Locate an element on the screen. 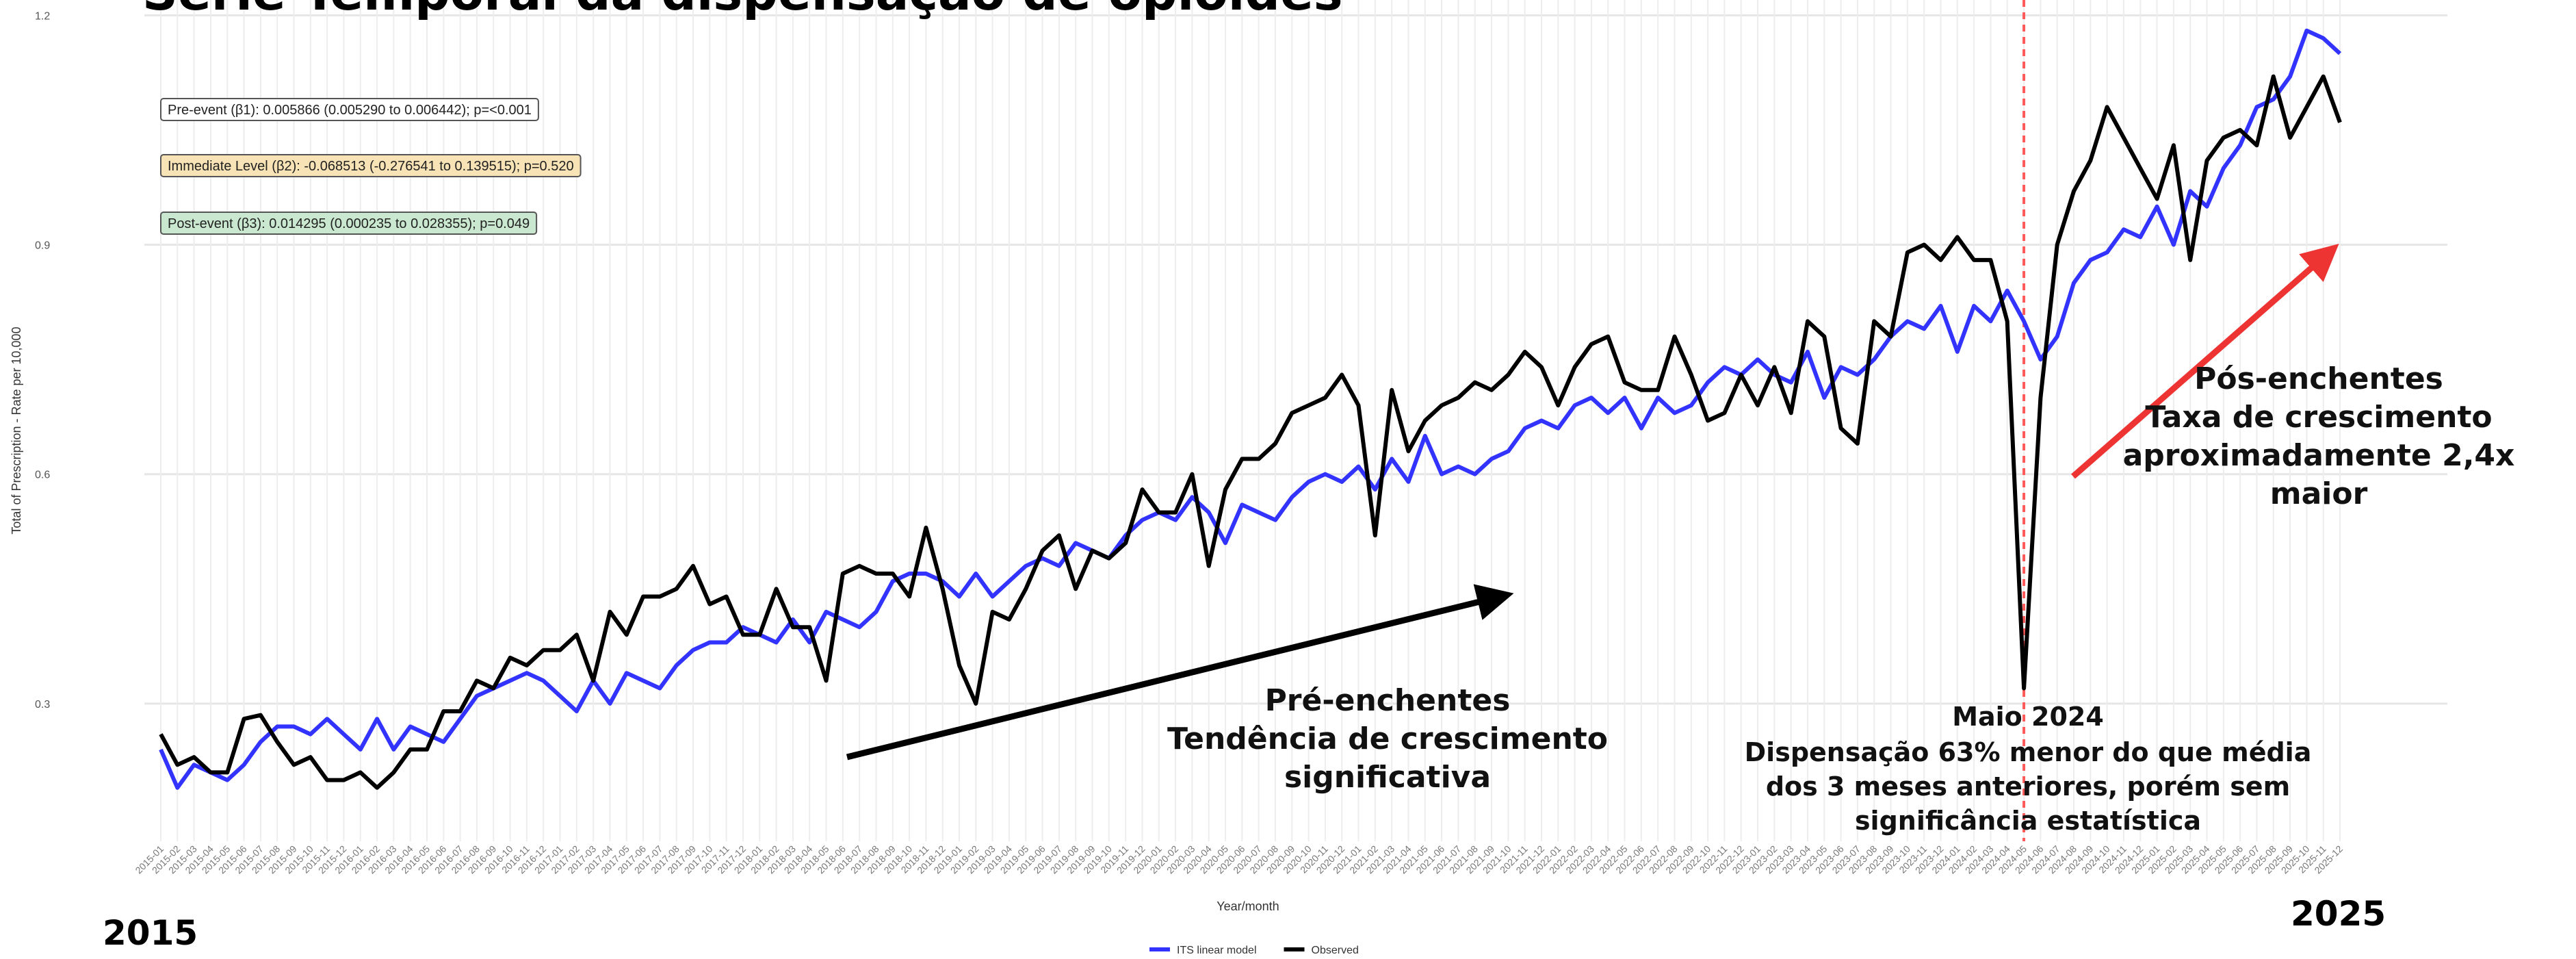 This screenshot has height=959, width=2576. annotation-line: Maio 2024 is located at coordinates (2028, 717).